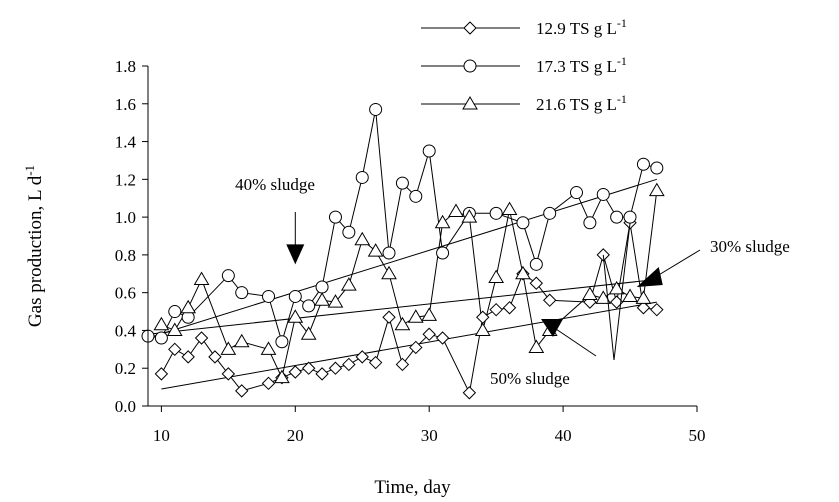 Image resolution: width=839 pixels, height=502 pixels. I want to click on legend-marker-circle, so click(470, 66).